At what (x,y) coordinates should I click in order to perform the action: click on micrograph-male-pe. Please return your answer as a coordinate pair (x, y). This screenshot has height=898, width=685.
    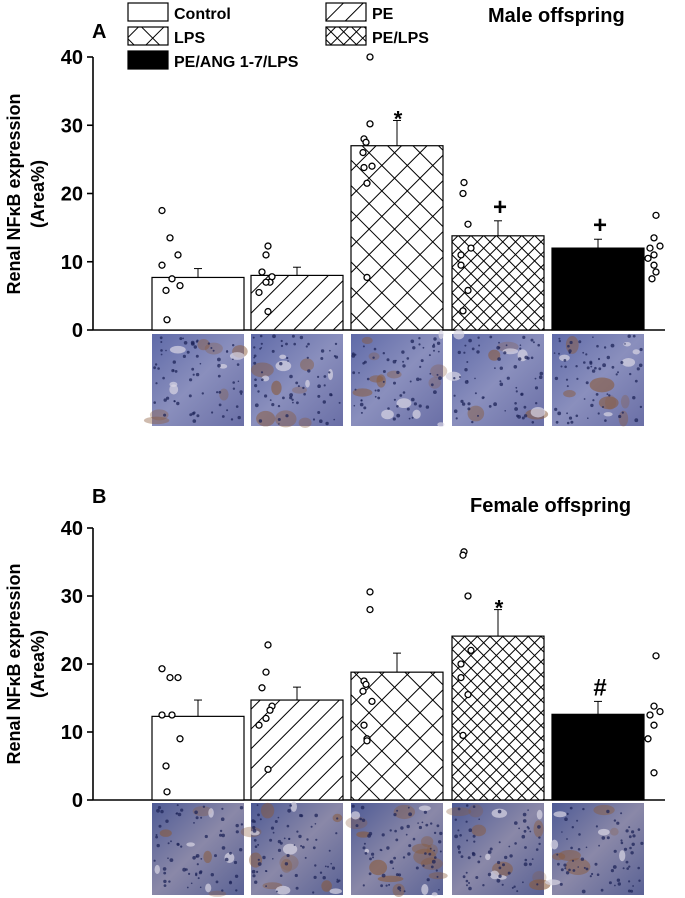
    Looking at the image, I should click on (296, 381).